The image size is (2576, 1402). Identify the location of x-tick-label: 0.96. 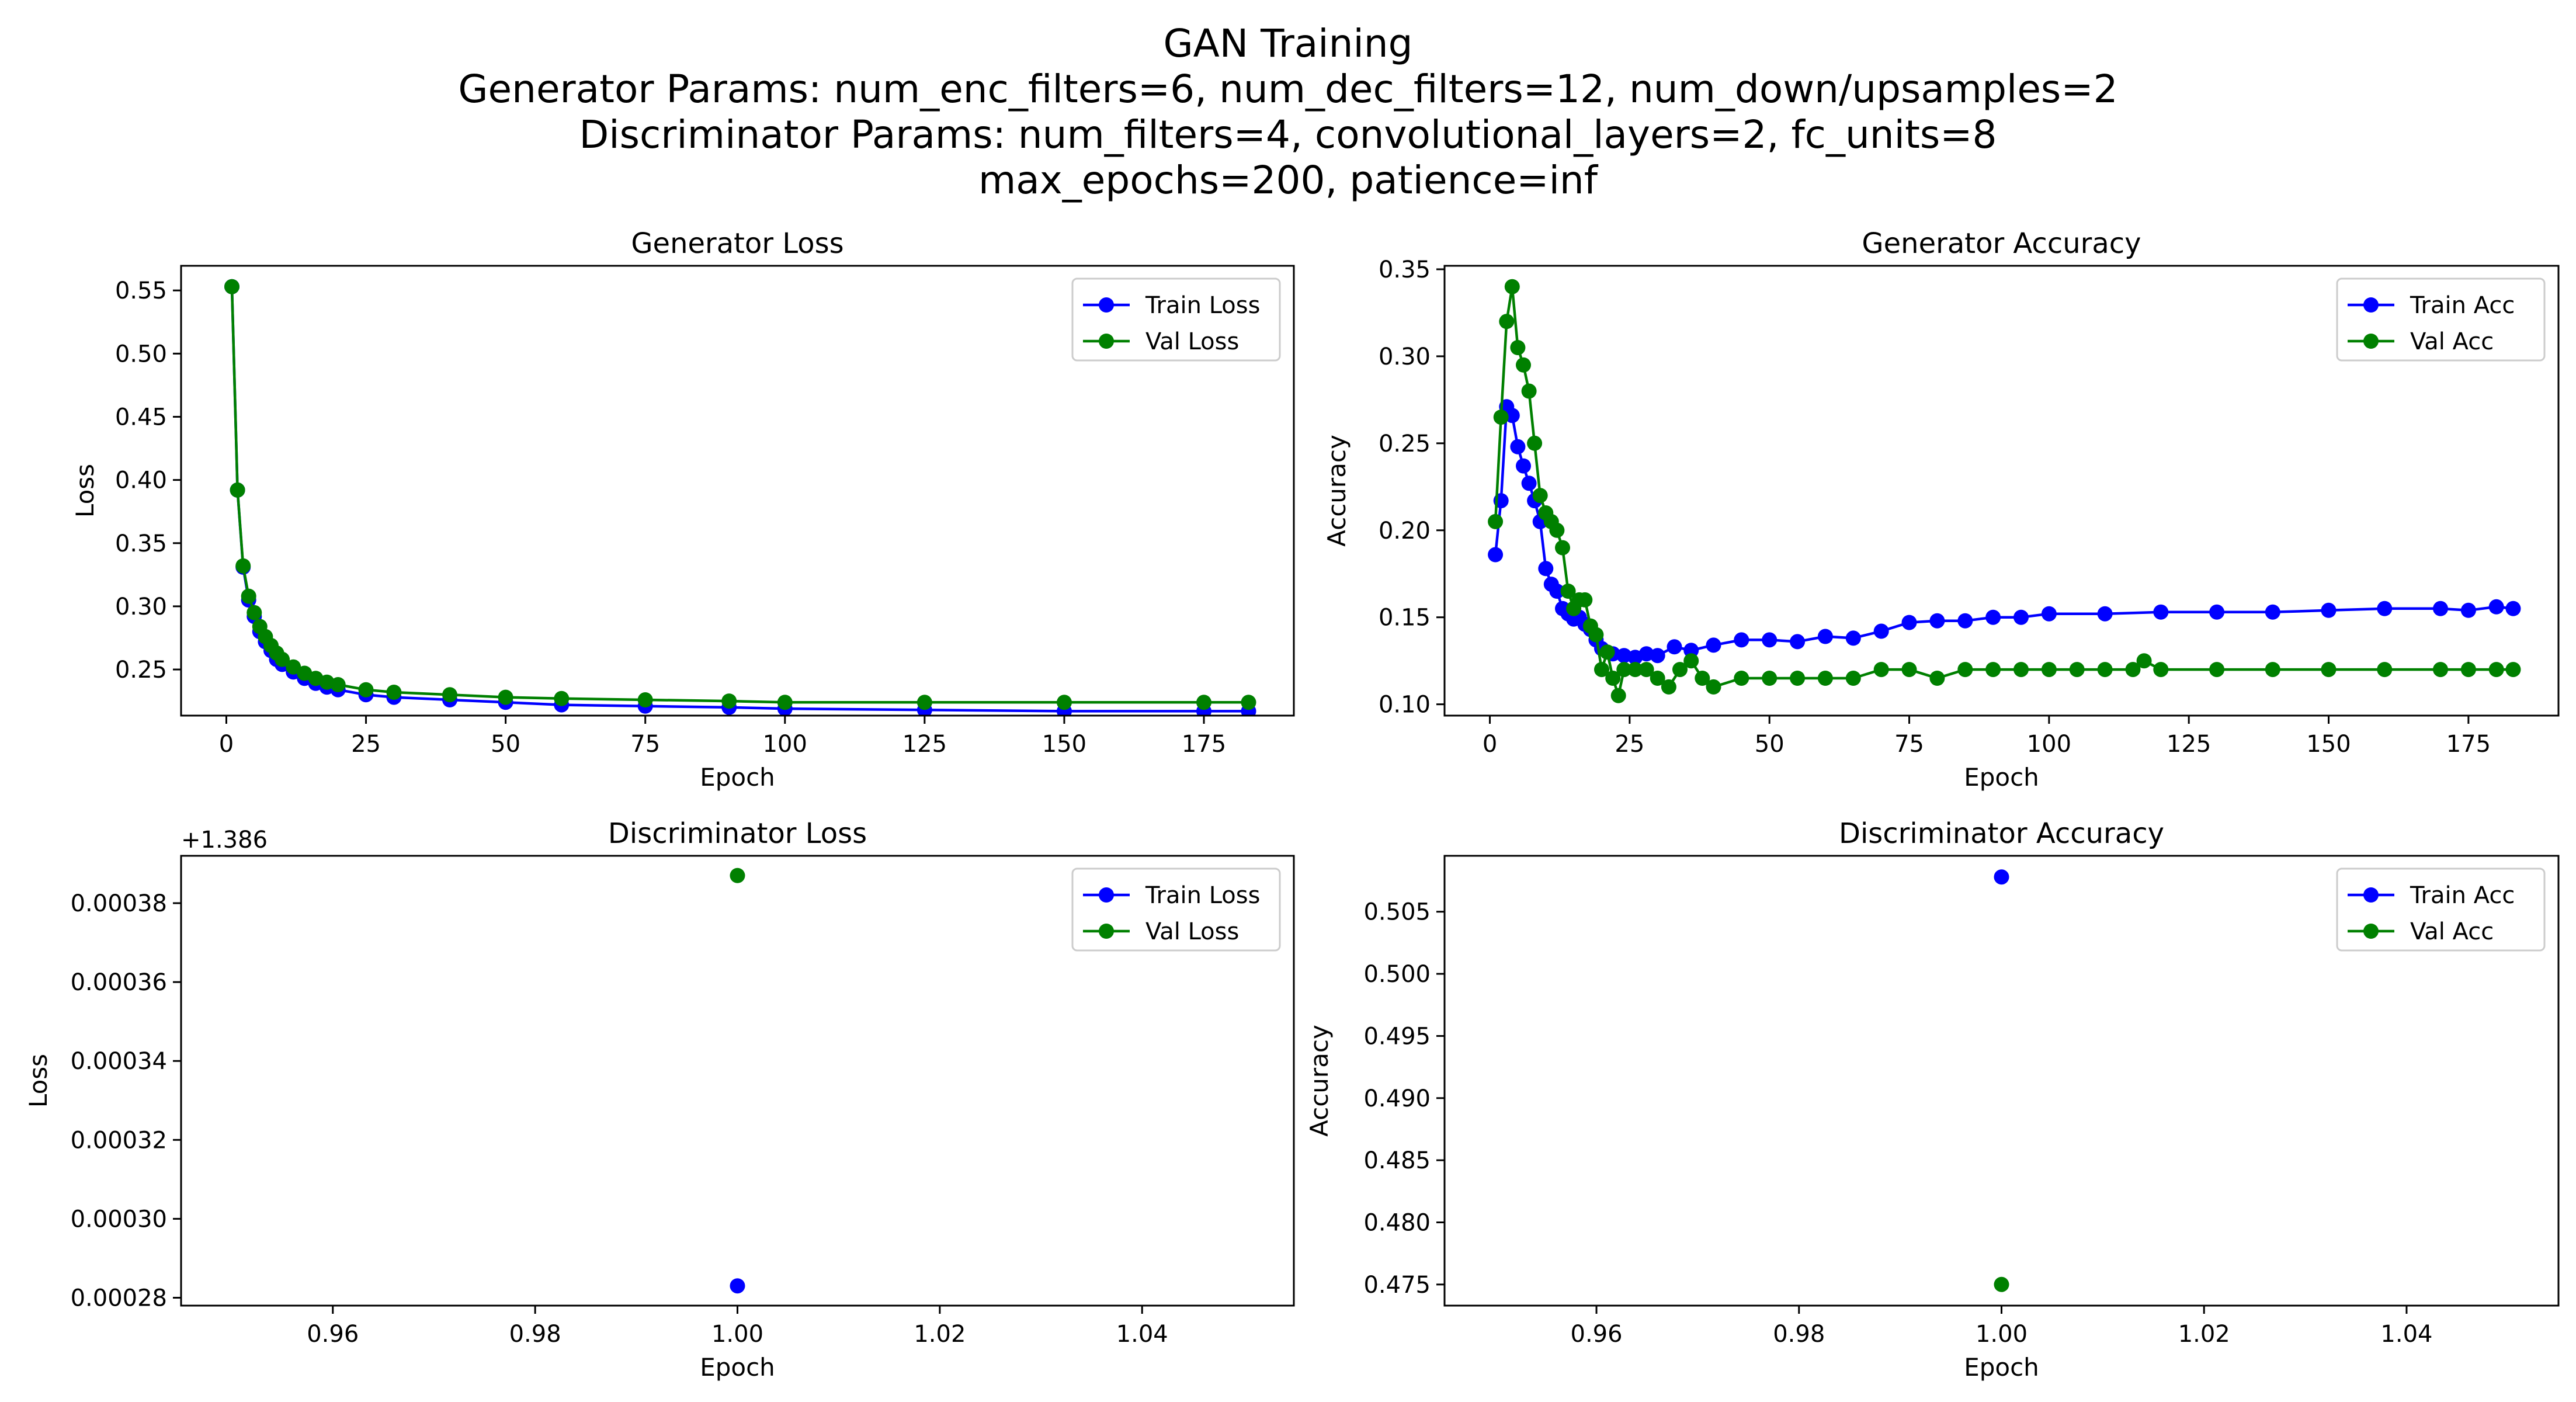
(1597, 1334).